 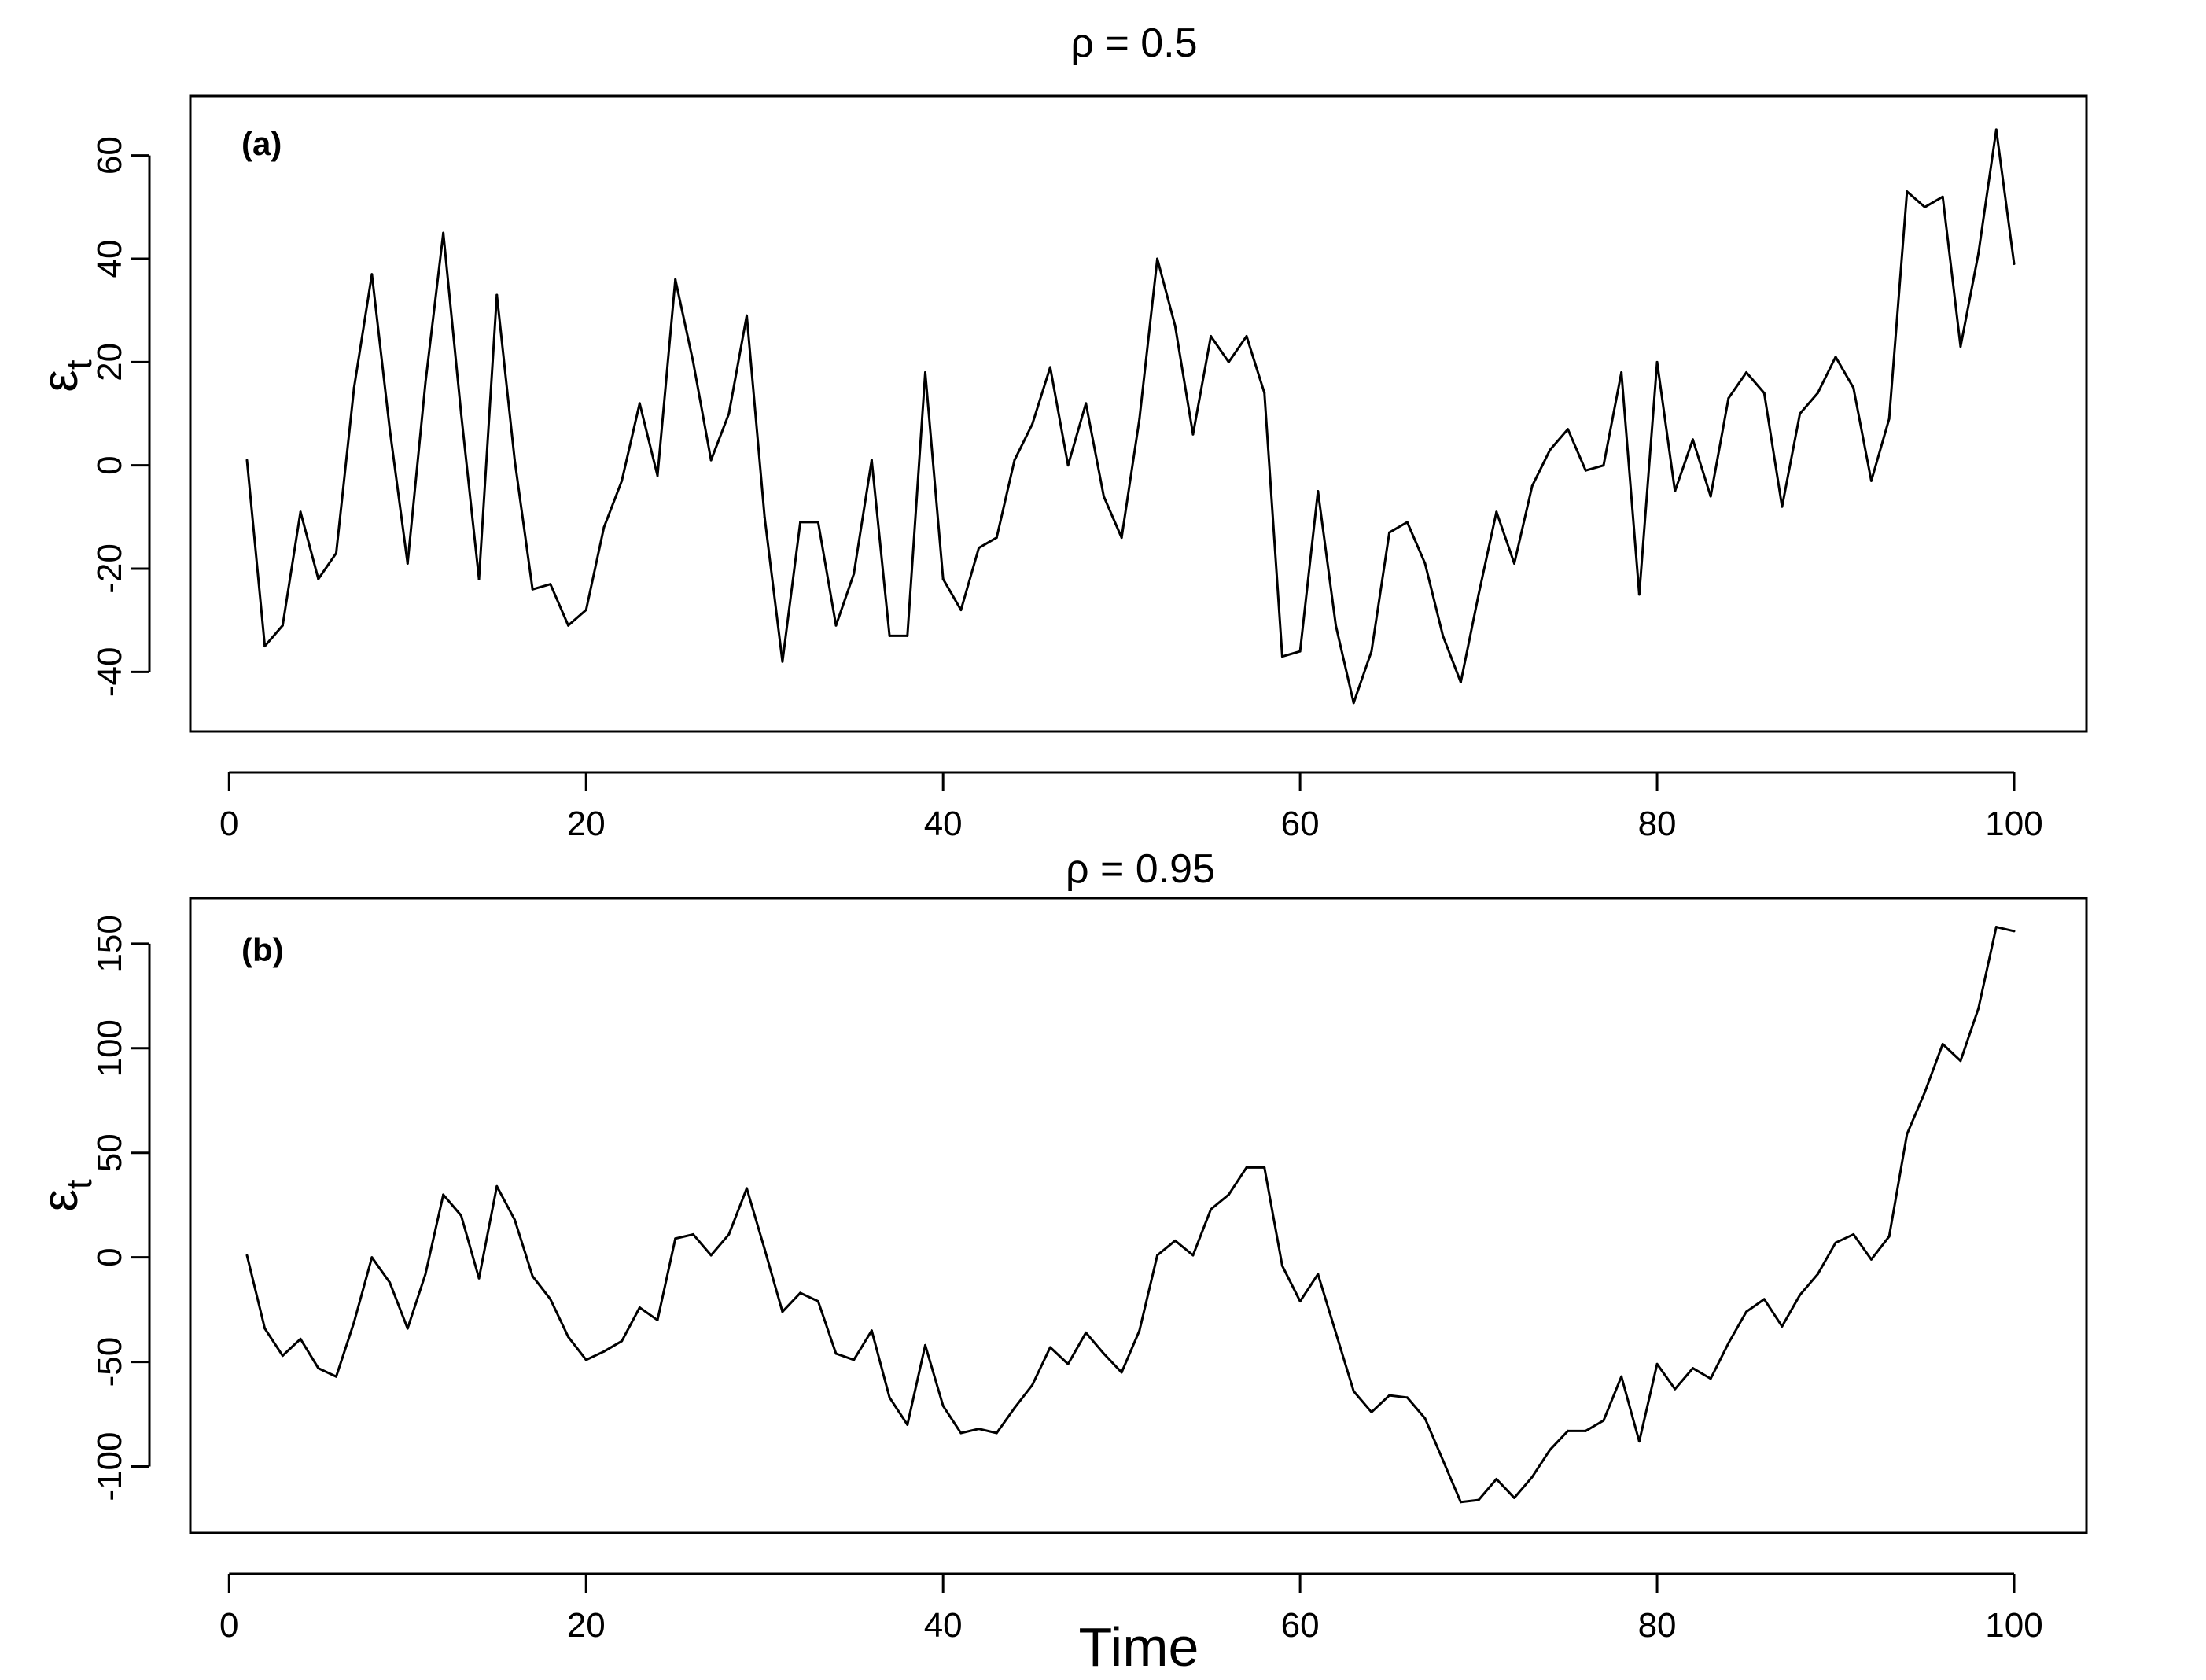 I want to click on panel-a-ylabel-main: ε, so click(x=60, y=381).